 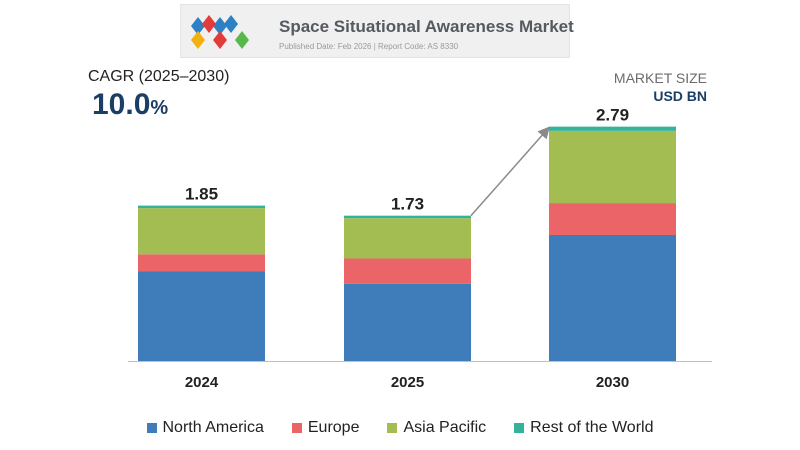 What do you see at coordinates (201, 316) in the screenshot?
I see `bar-2024-north-america` at bounding box center [201, 316].